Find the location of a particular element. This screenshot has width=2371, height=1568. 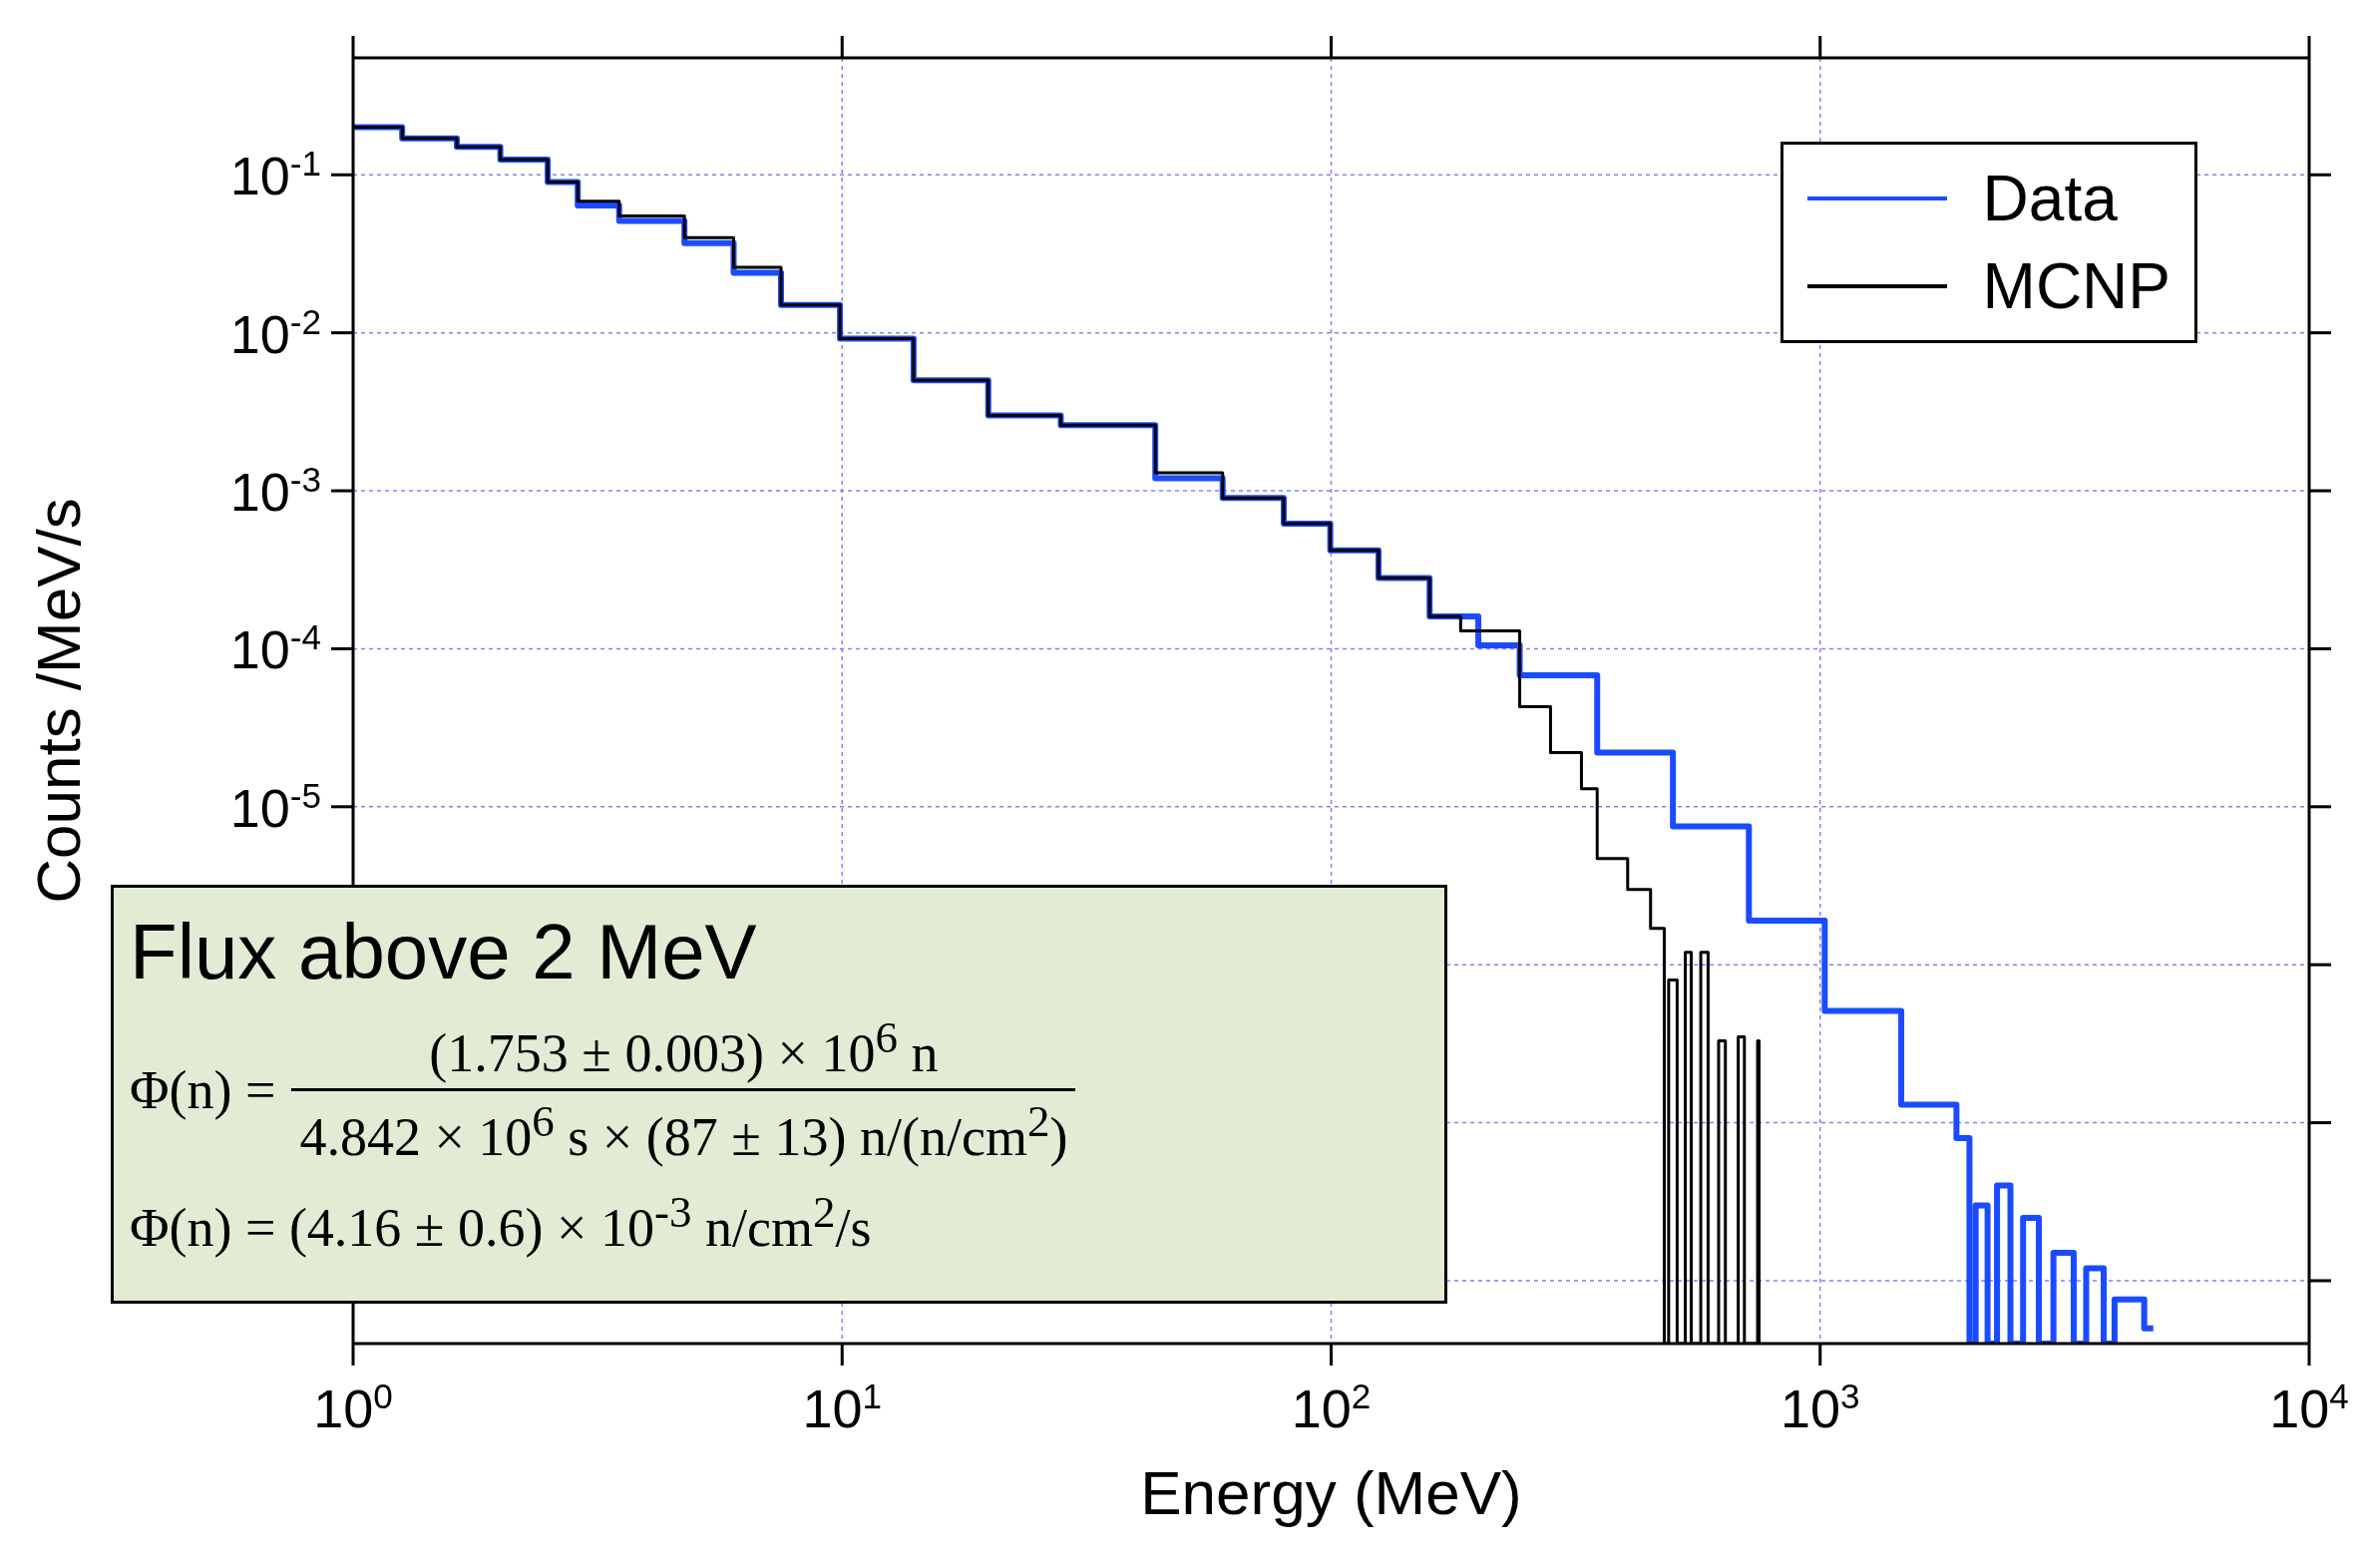

legend-label: MCNP is located at coordinates (2076, 286).